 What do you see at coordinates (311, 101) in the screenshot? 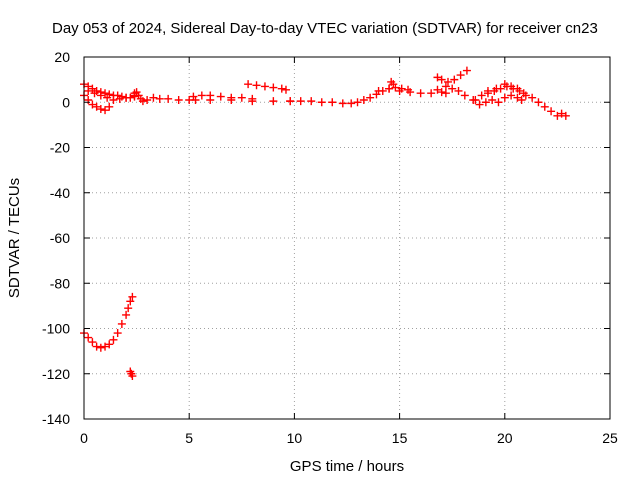
I see `data-point: 10.8, 0.5` at bounding box center [311, 101].